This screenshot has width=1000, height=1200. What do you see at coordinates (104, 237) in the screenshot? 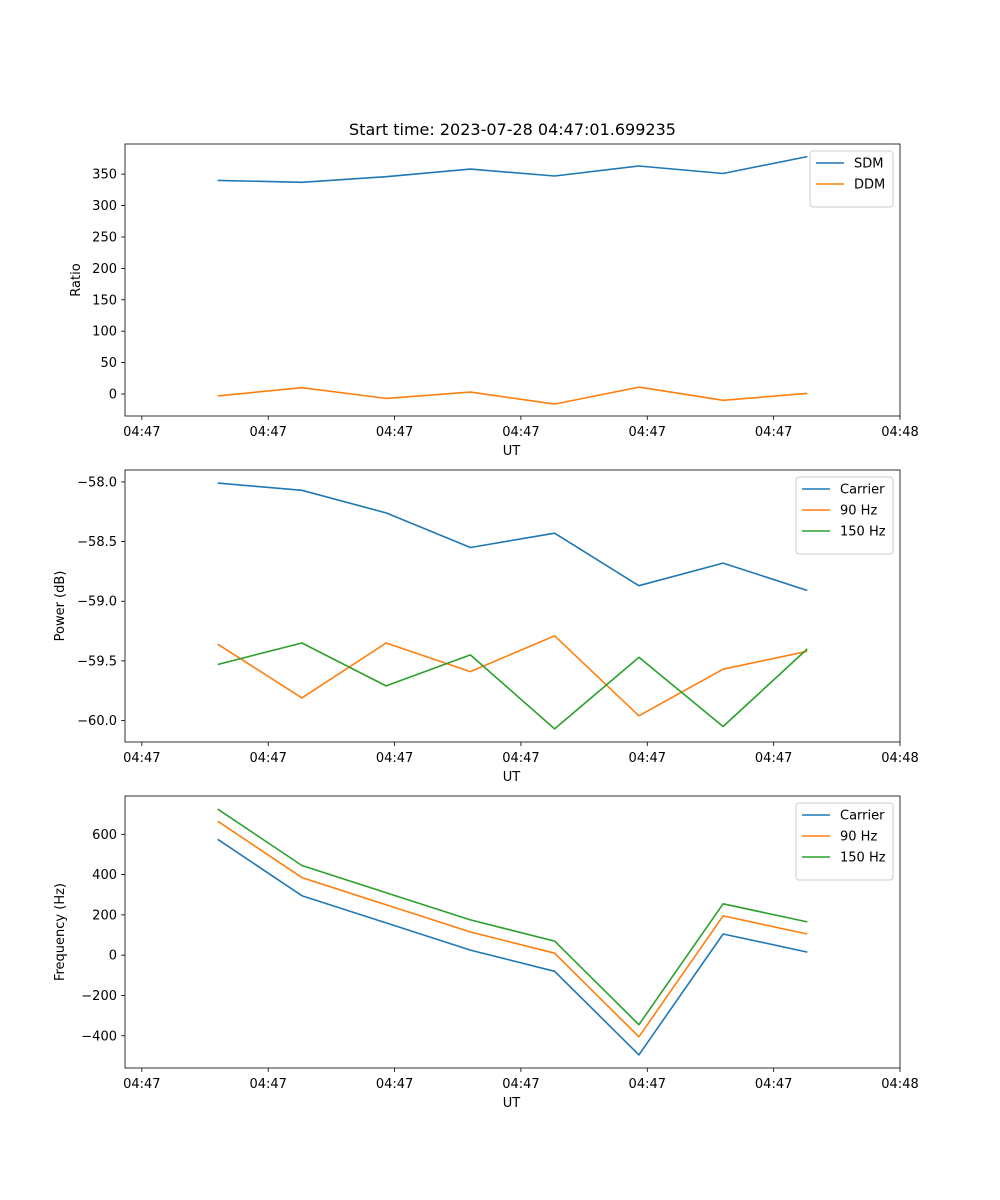
I see `y-tick-label: 250` at bounding box center [104, 237].